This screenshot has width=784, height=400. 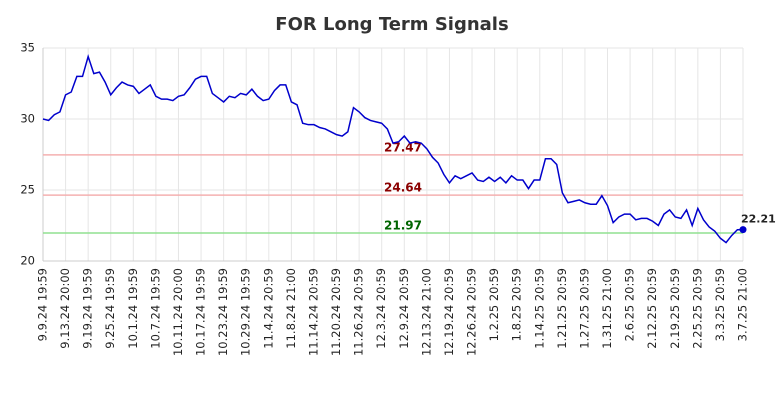 I want to click on x-tick-label: 11.14.24 20:59, so click(x=313, y=312).